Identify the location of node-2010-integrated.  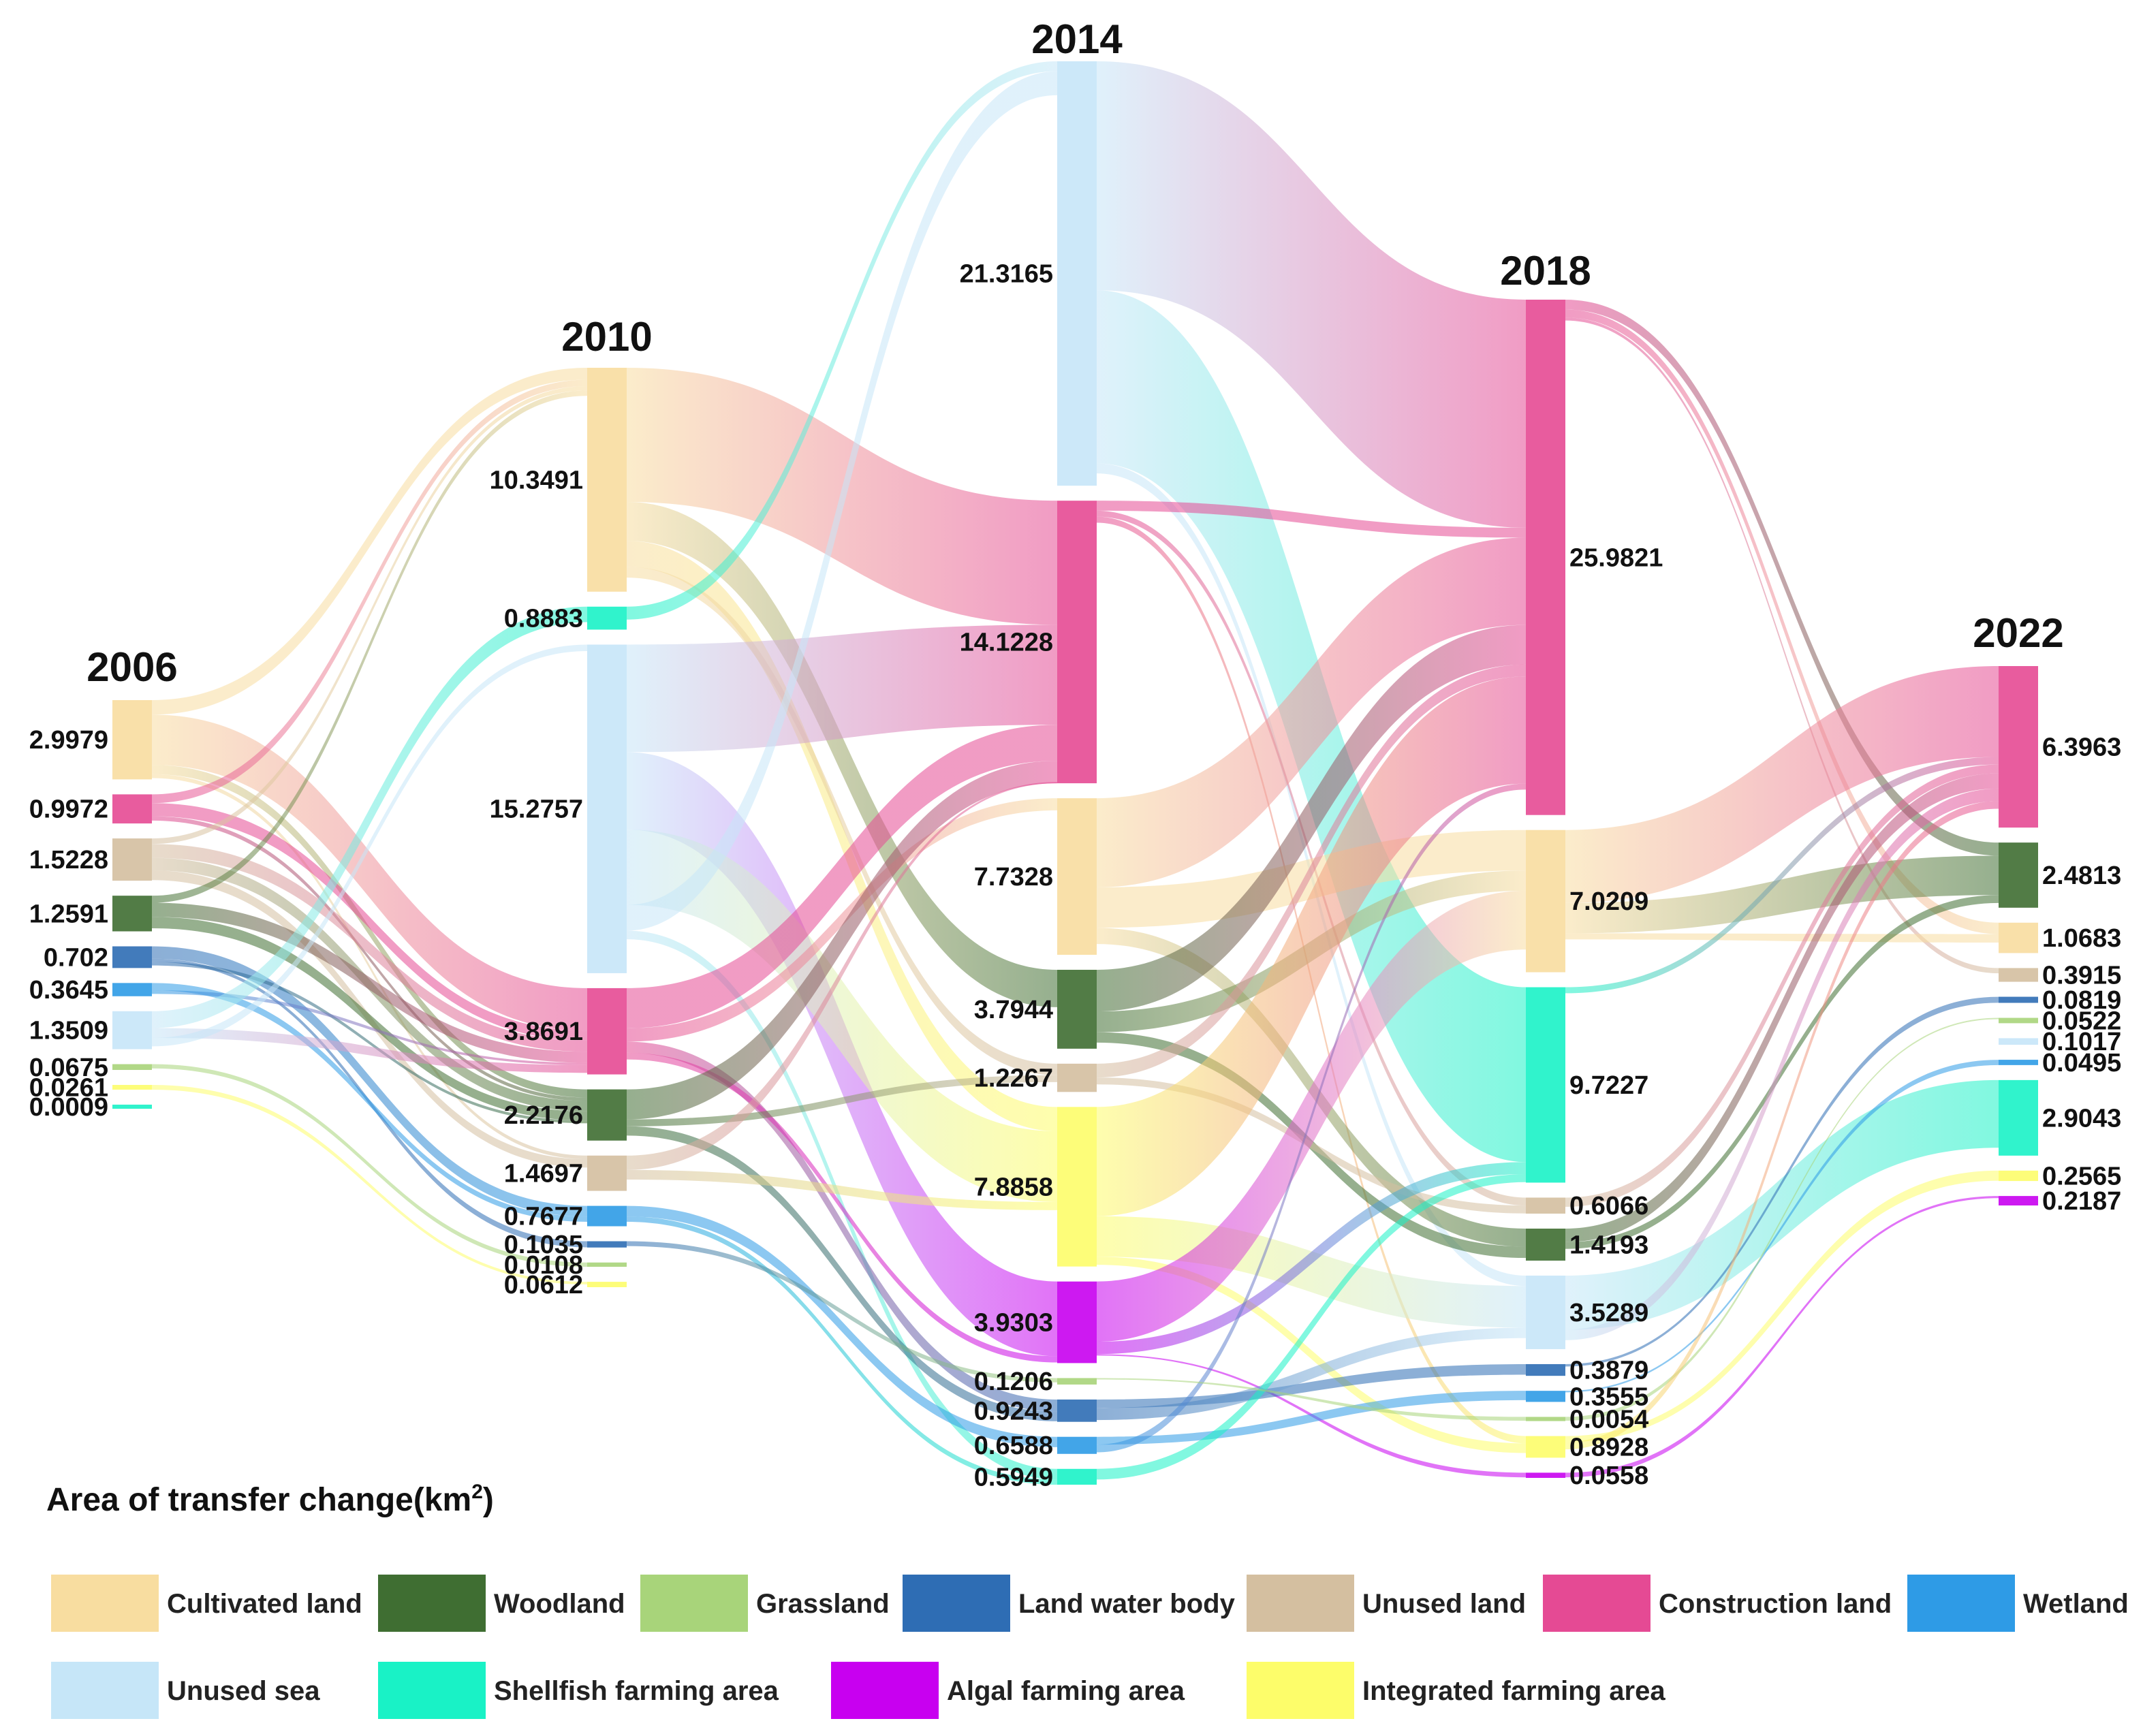
(607, 1284).